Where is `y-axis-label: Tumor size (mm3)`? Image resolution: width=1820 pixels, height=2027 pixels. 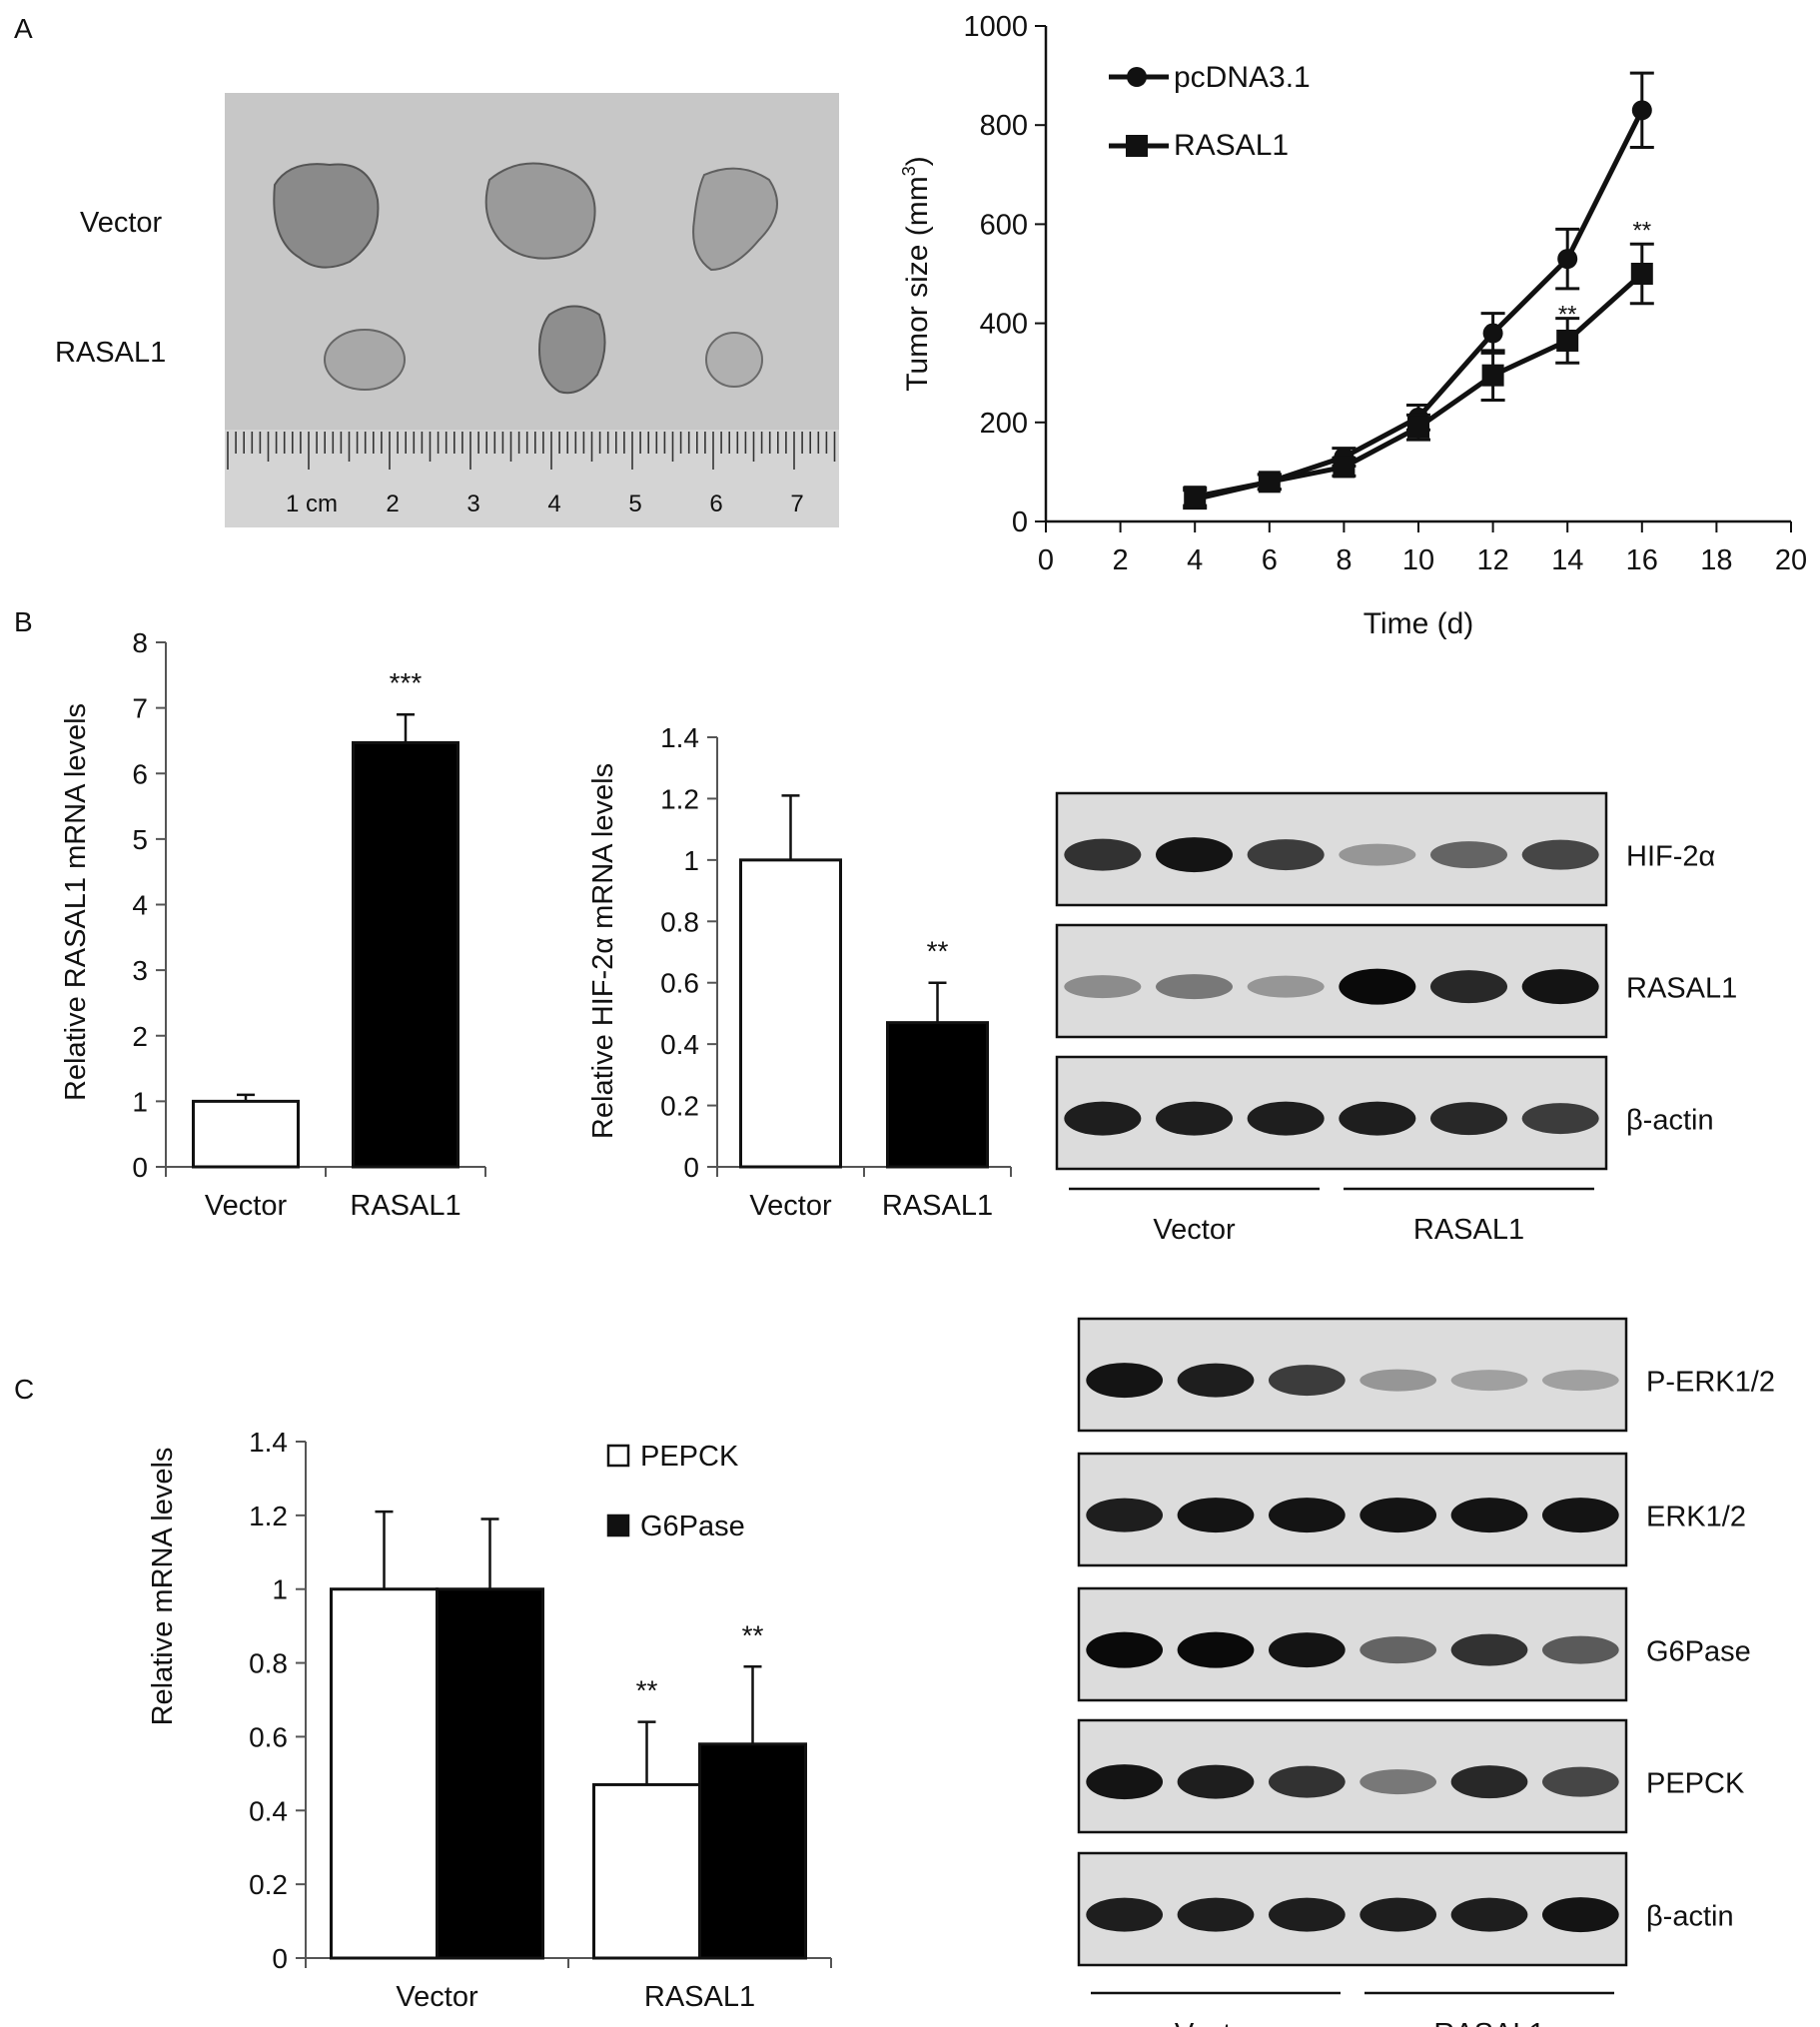 y-axis-label: Tumor size (mm3) is located at coordinates (916, 274).